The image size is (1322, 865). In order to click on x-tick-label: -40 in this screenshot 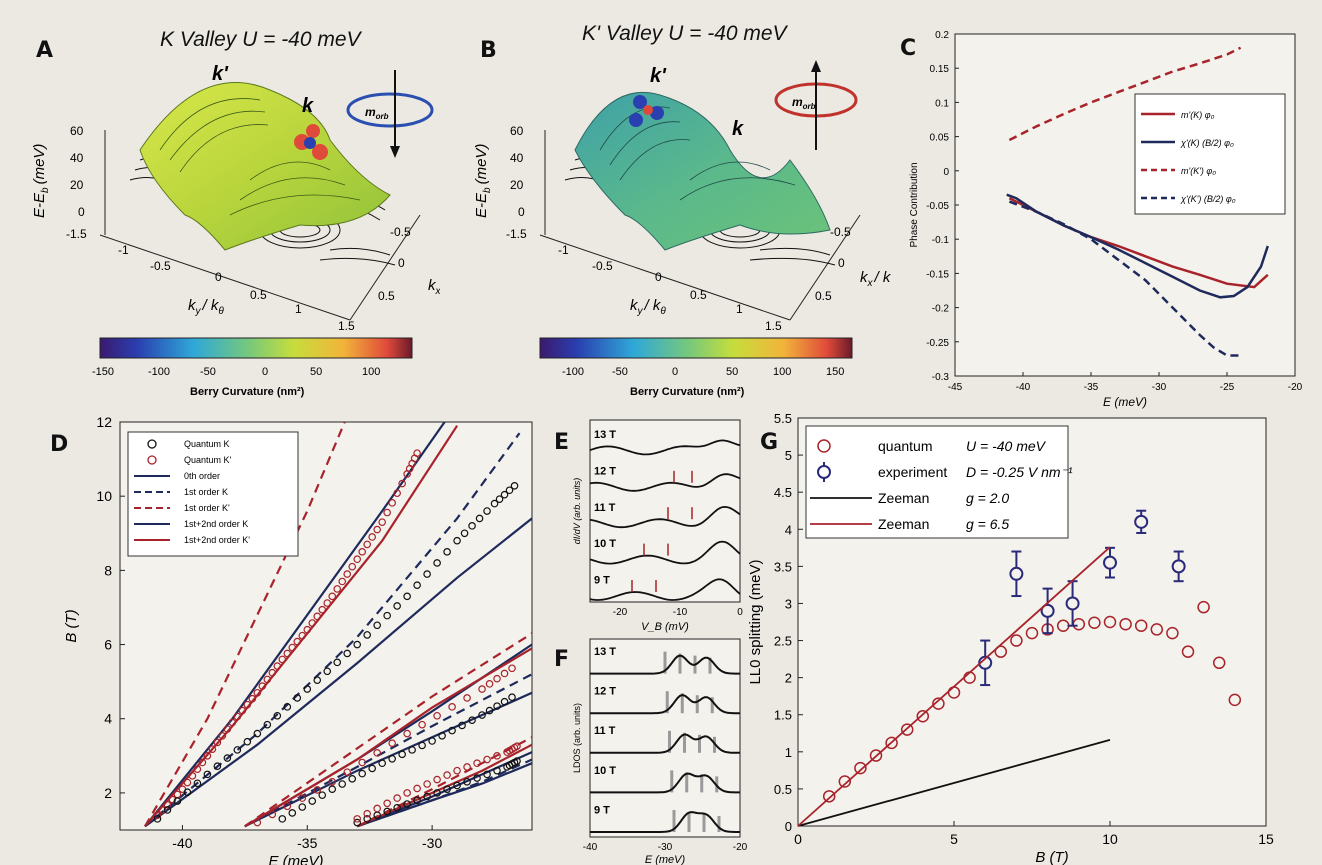, I will do `click(1023, 387)`.